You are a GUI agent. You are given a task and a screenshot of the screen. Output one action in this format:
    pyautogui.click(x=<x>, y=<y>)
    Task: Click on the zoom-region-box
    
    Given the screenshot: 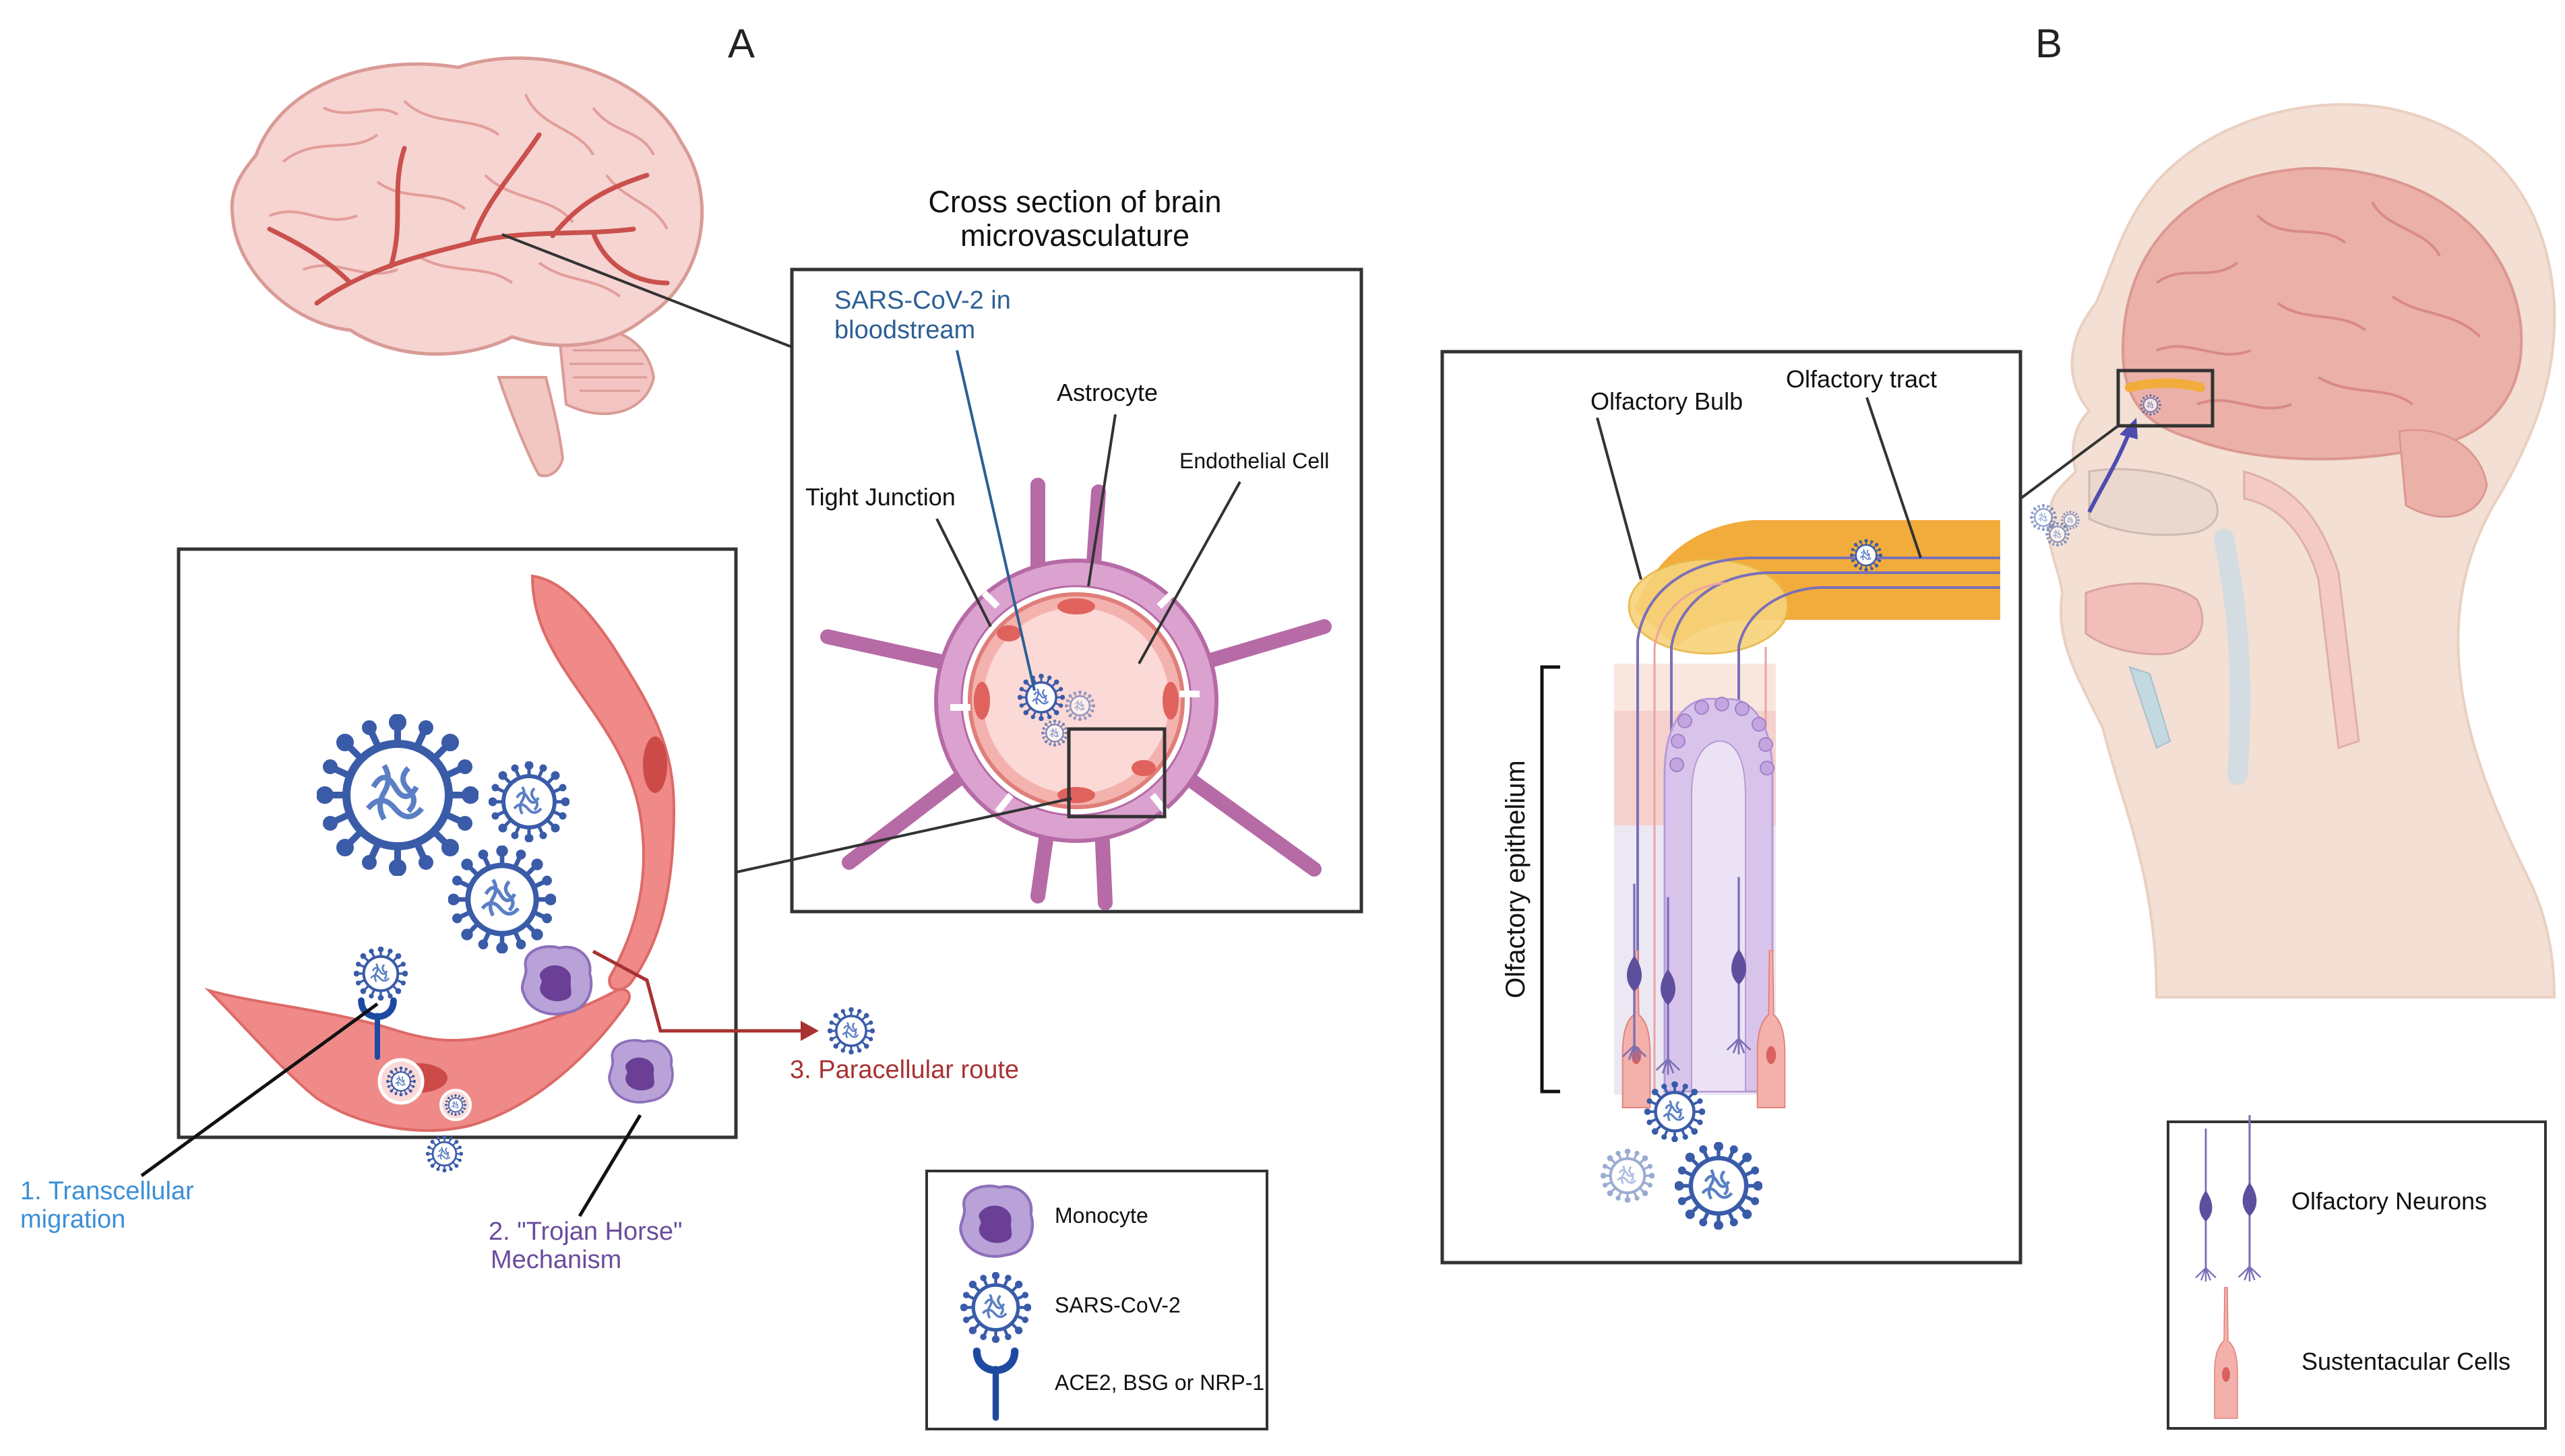 What is the action you would take?
    pyautogui.click(x=1117, y=773)
    